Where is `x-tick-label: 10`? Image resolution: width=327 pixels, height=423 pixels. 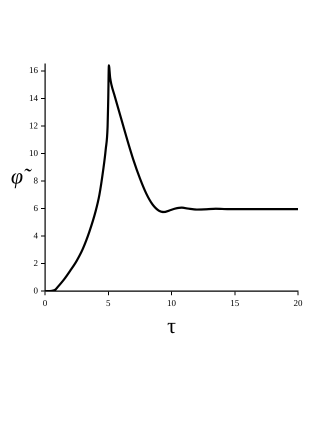
x-tick-label: 10 is located at coordinates (171, 303).